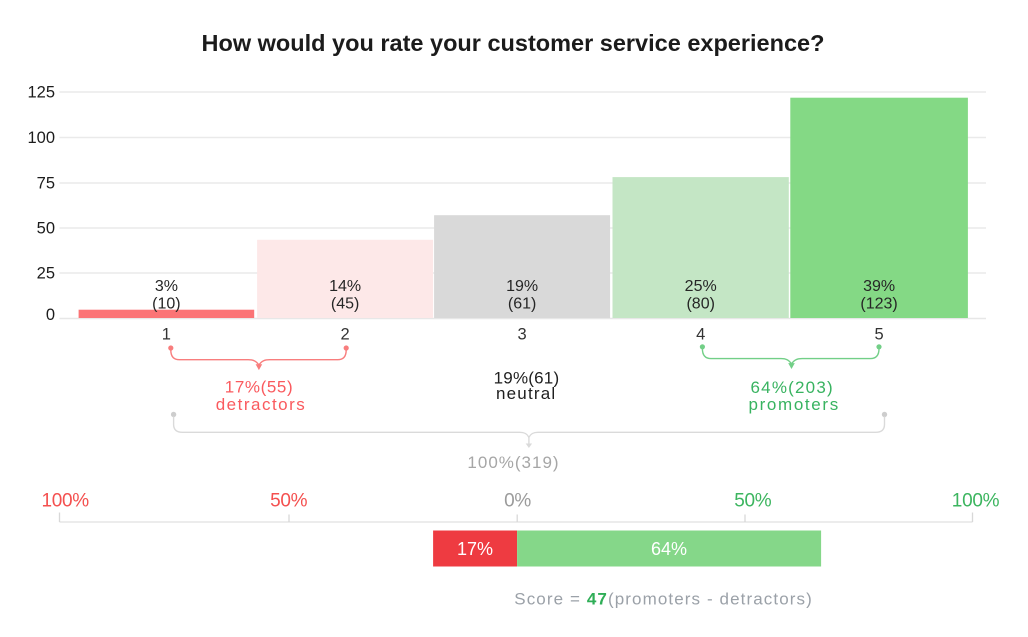  What do you see at coordinates (700, 304) in the screenshot?
I see `svg-text: (80)` at bounding box center [700, 304].